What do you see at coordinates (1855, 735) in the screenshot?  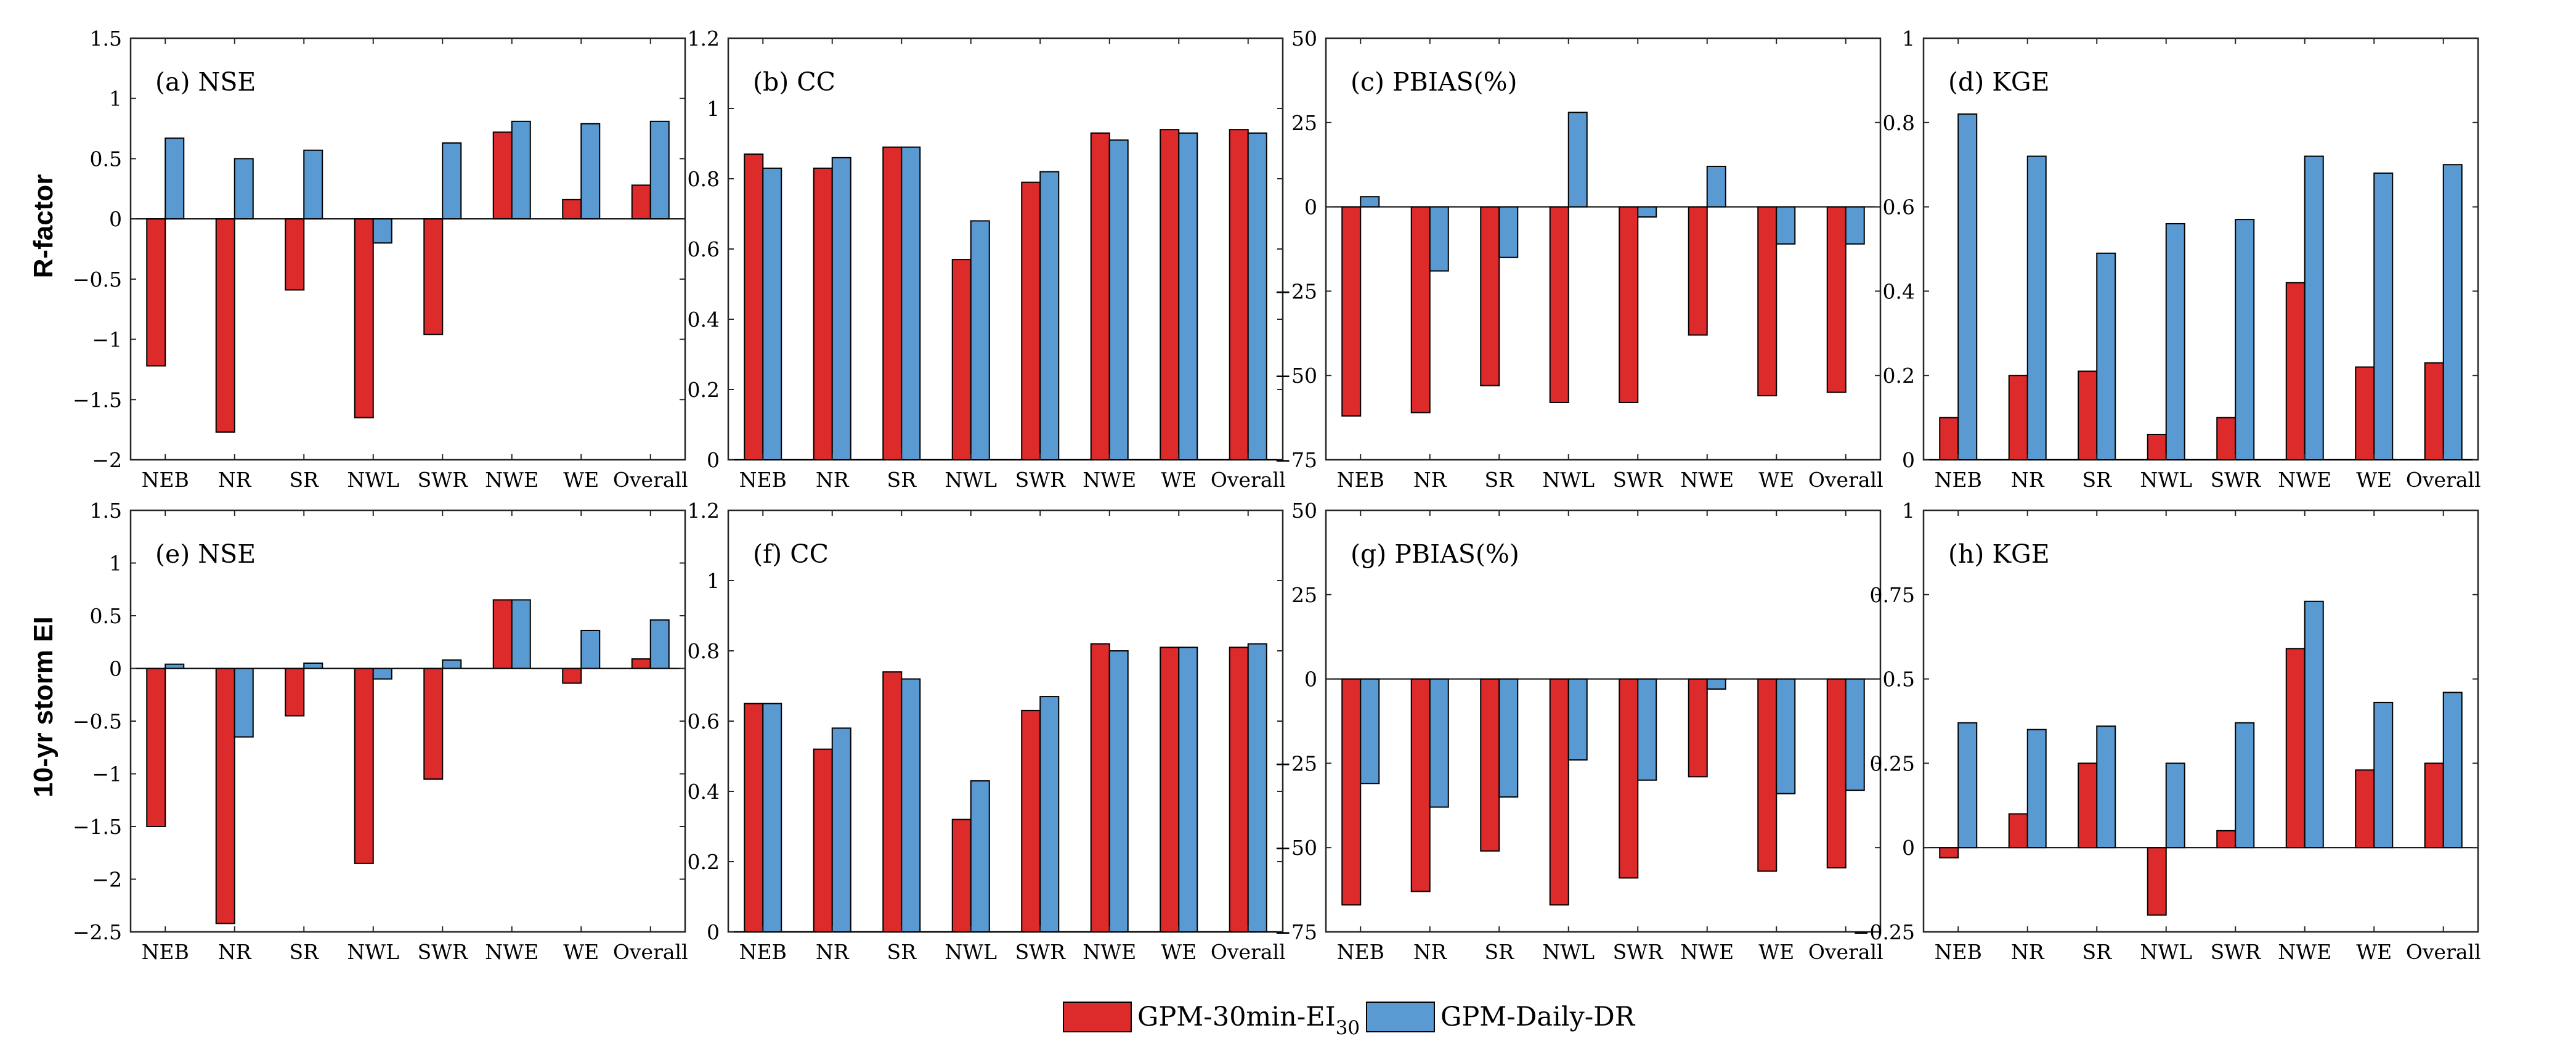 I see `panel-g-bar-gpm-daily-overall` at bounding box center [1855, 735].